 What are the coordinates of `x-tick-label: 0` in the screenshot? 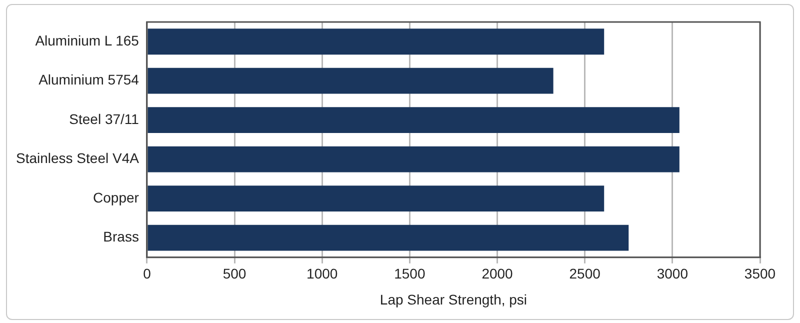 It's located at (147, 274).